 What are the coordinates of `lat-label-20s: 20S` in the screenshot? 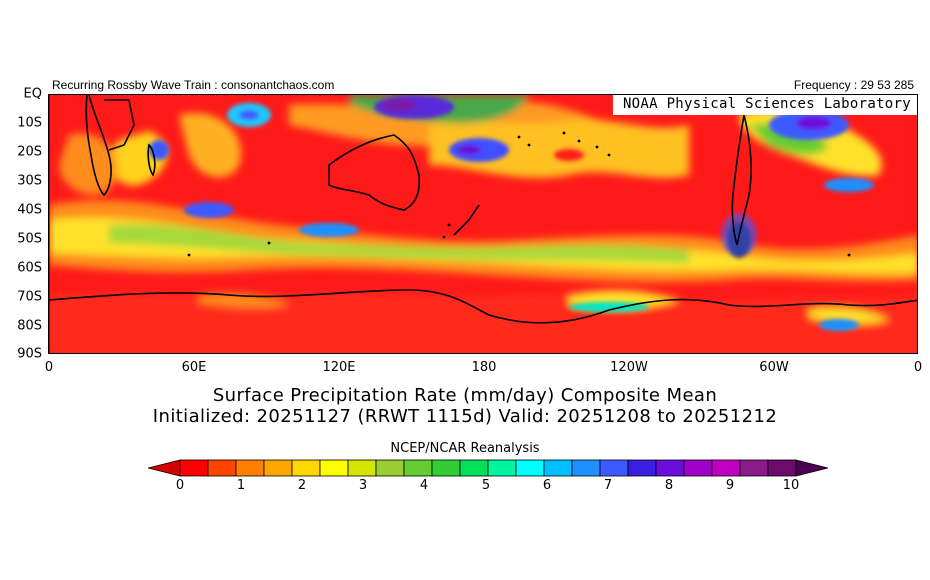 It's located at (29, 152).